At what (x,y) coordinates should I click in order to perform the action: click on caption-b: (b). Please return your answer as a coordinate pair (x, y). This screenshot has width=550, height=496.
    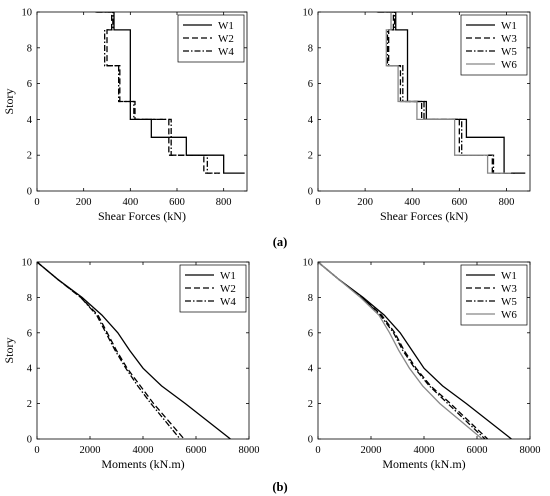
    Looking at the image, I should click on (279, 487).